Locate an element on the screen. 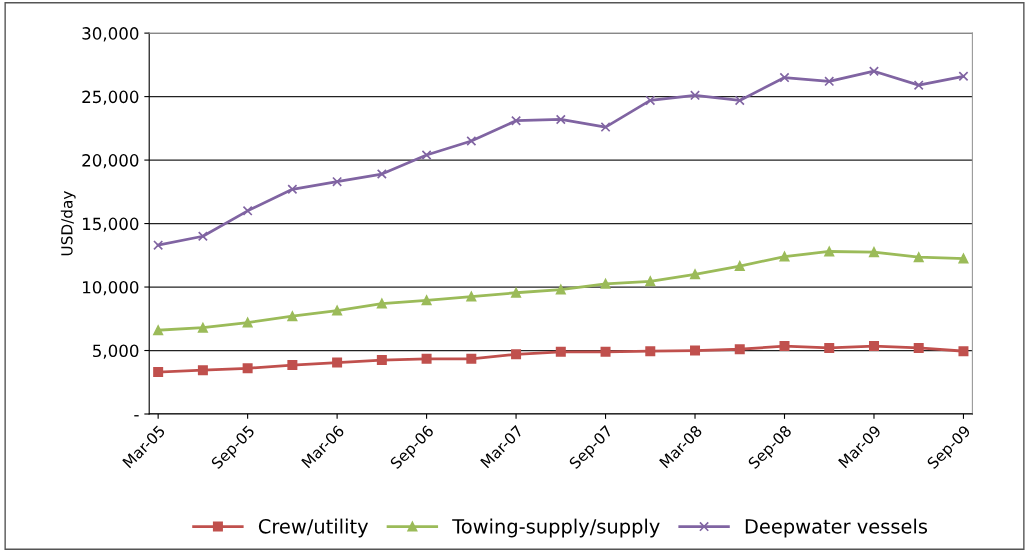  y-tick-label: 30,000 is located at coordinates (110, 34).